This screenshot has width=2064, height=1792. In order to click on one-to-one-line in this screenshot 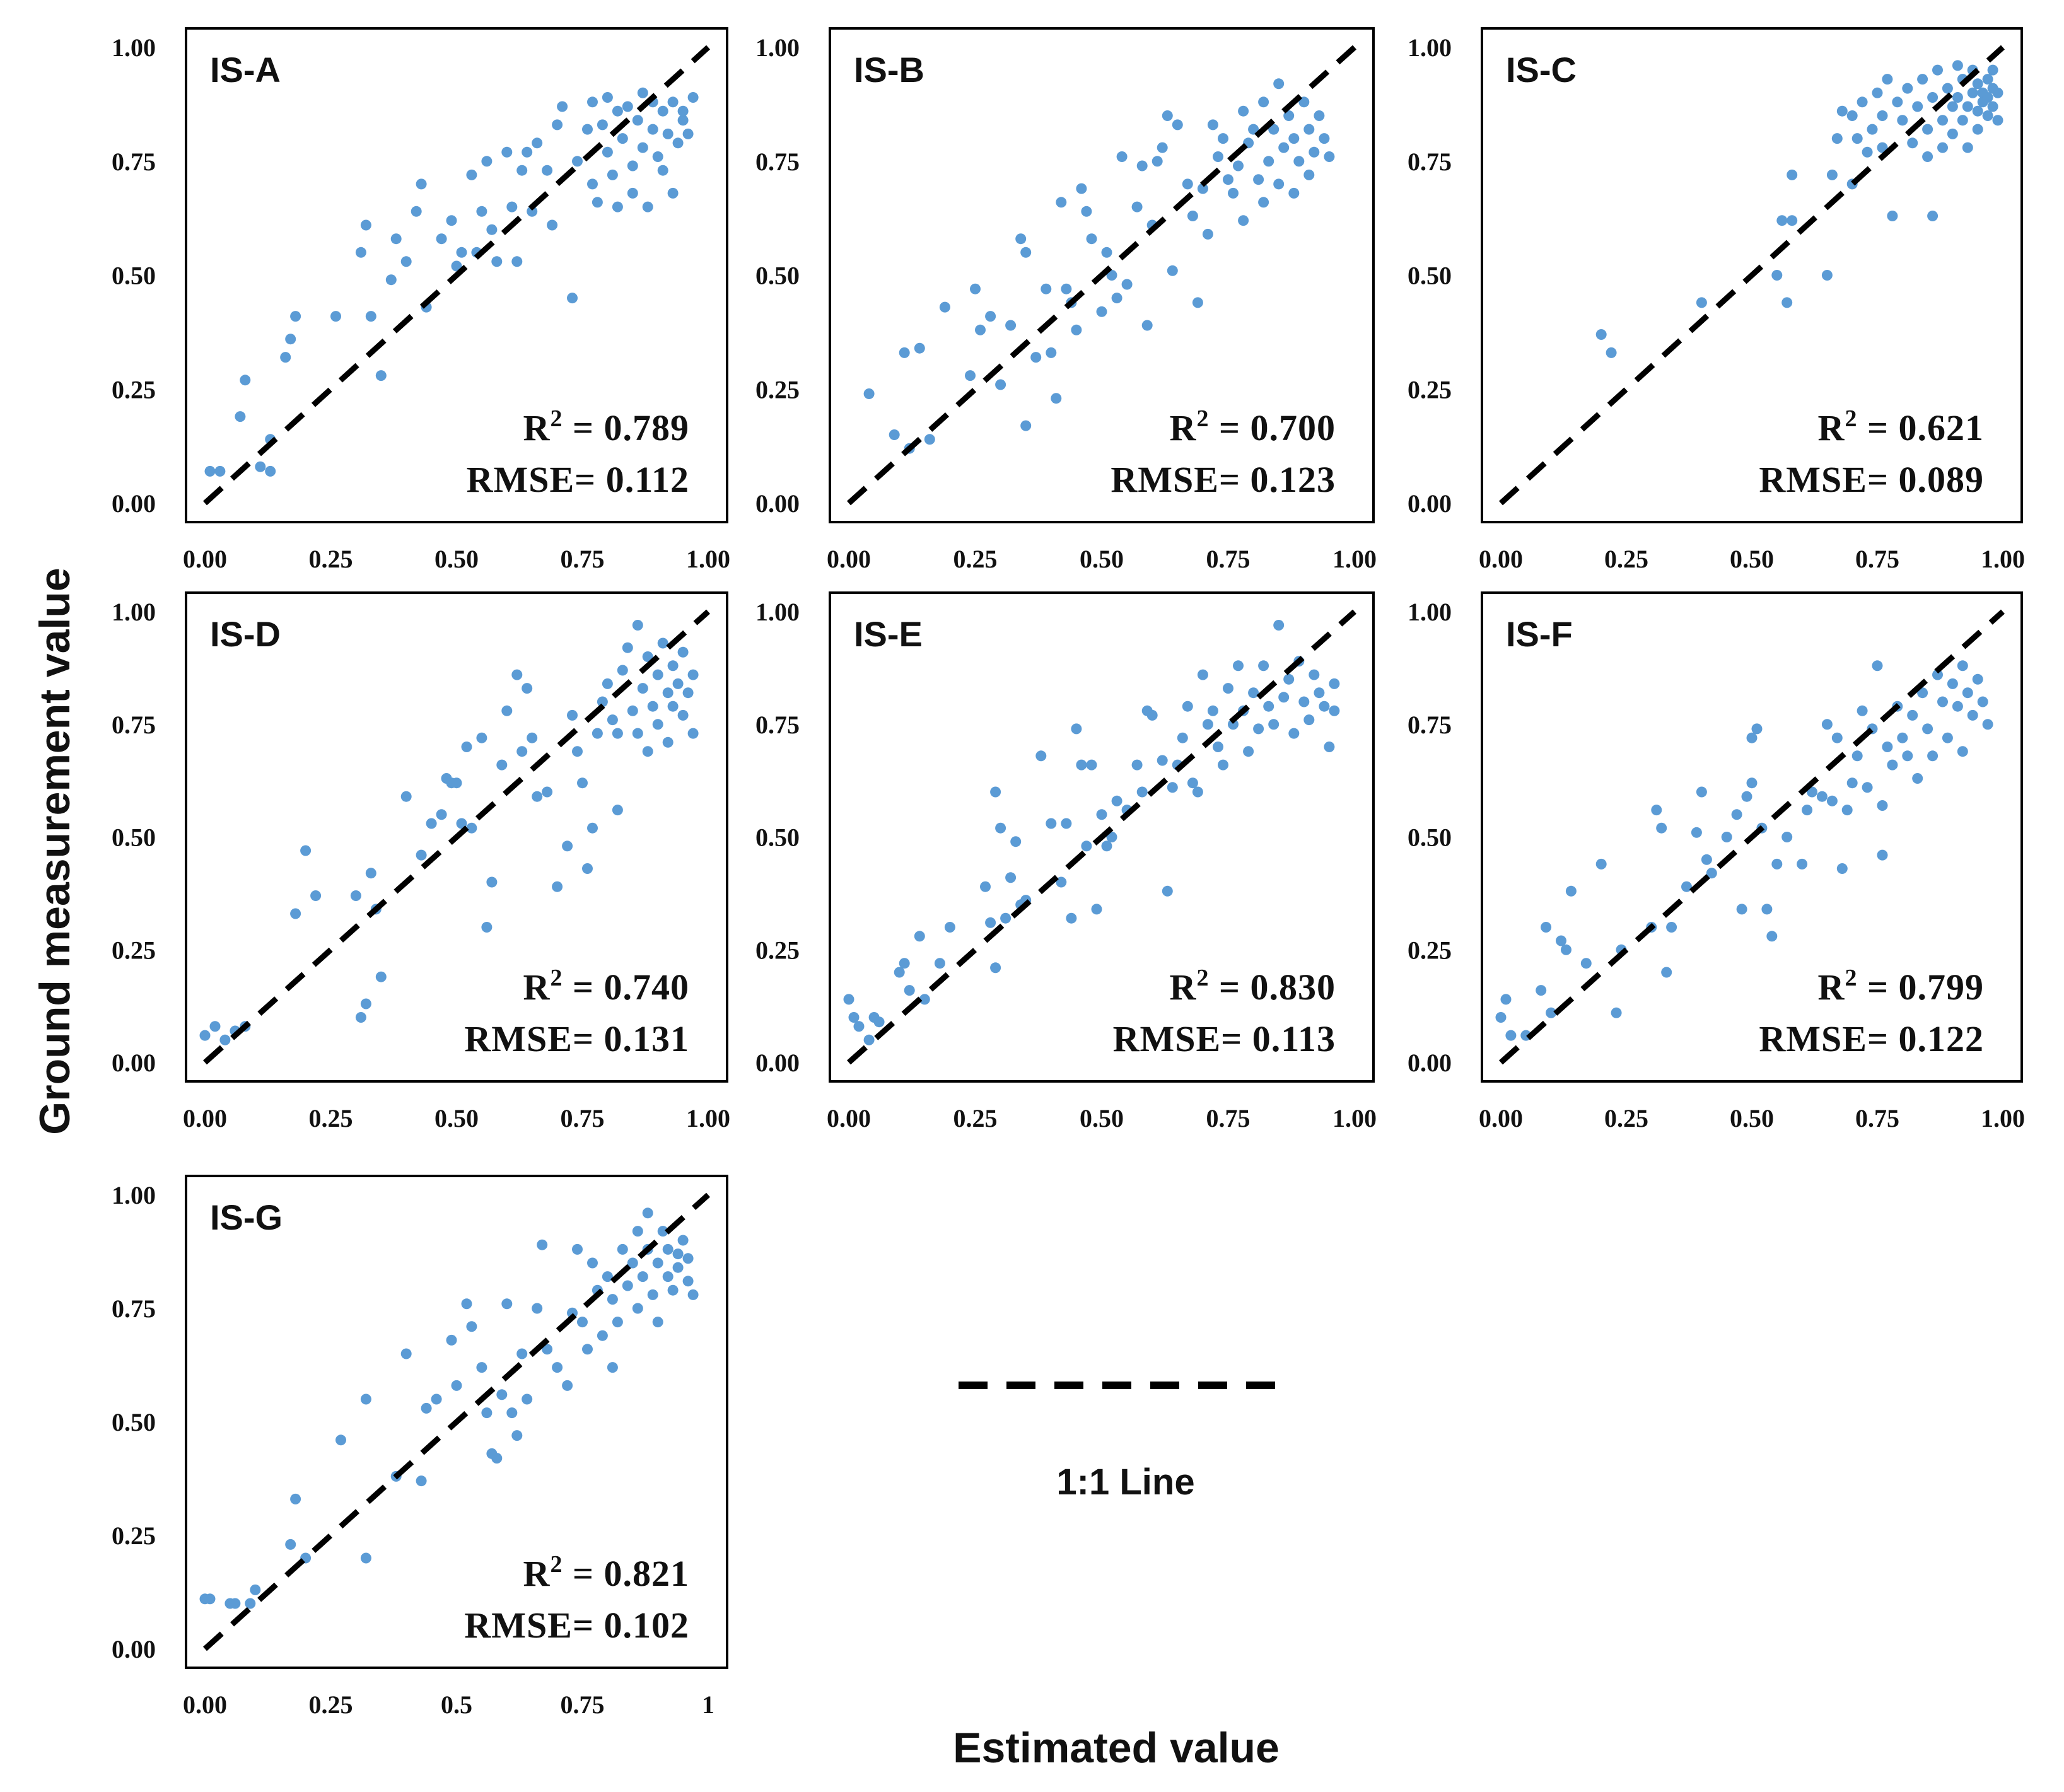, I will do `click(1101, 837)`.